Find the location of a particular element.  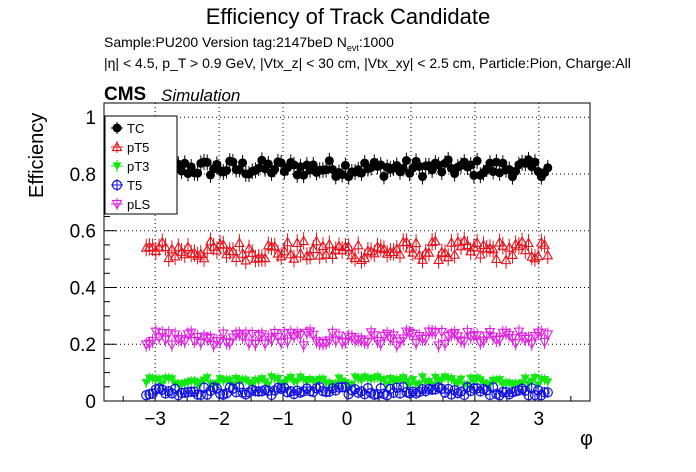

subtitle-line-1-sub: evt is located at coordinates (352, 47).